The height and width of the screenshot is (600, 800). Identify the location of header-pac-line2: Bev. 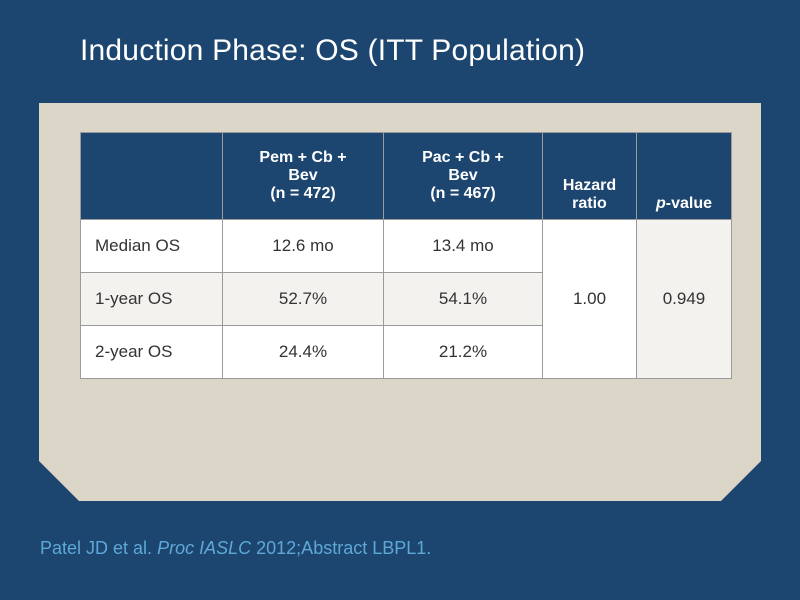
(463, 175).